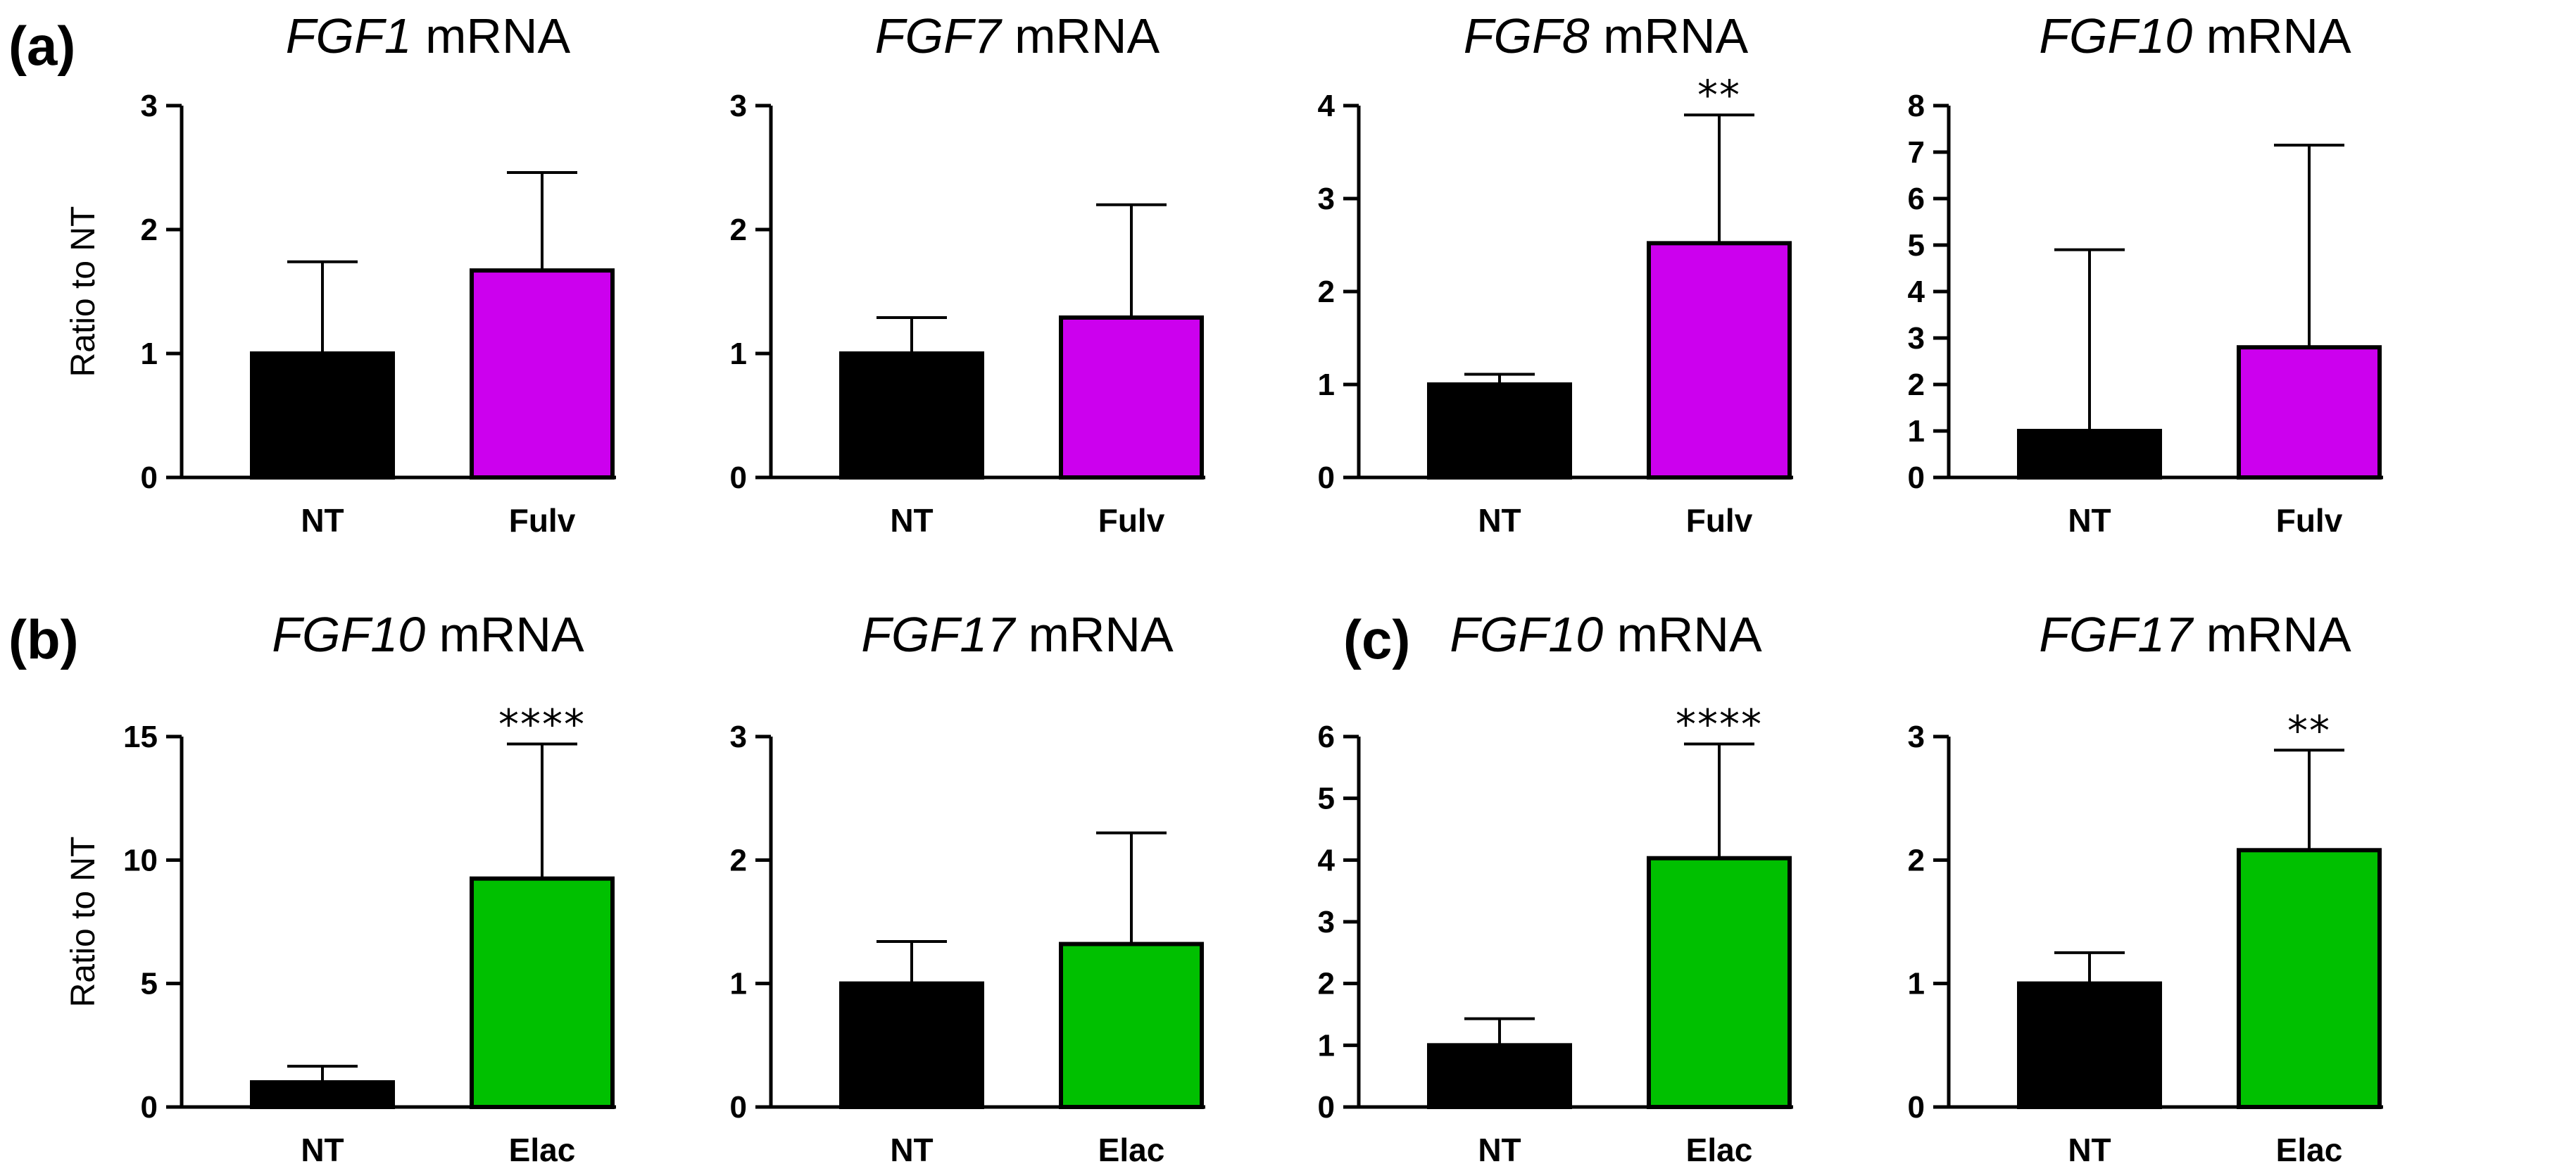  Describe the element at coordinates (1917, 106) in the screenshot. I see `y-tick-label: 8` at that location.